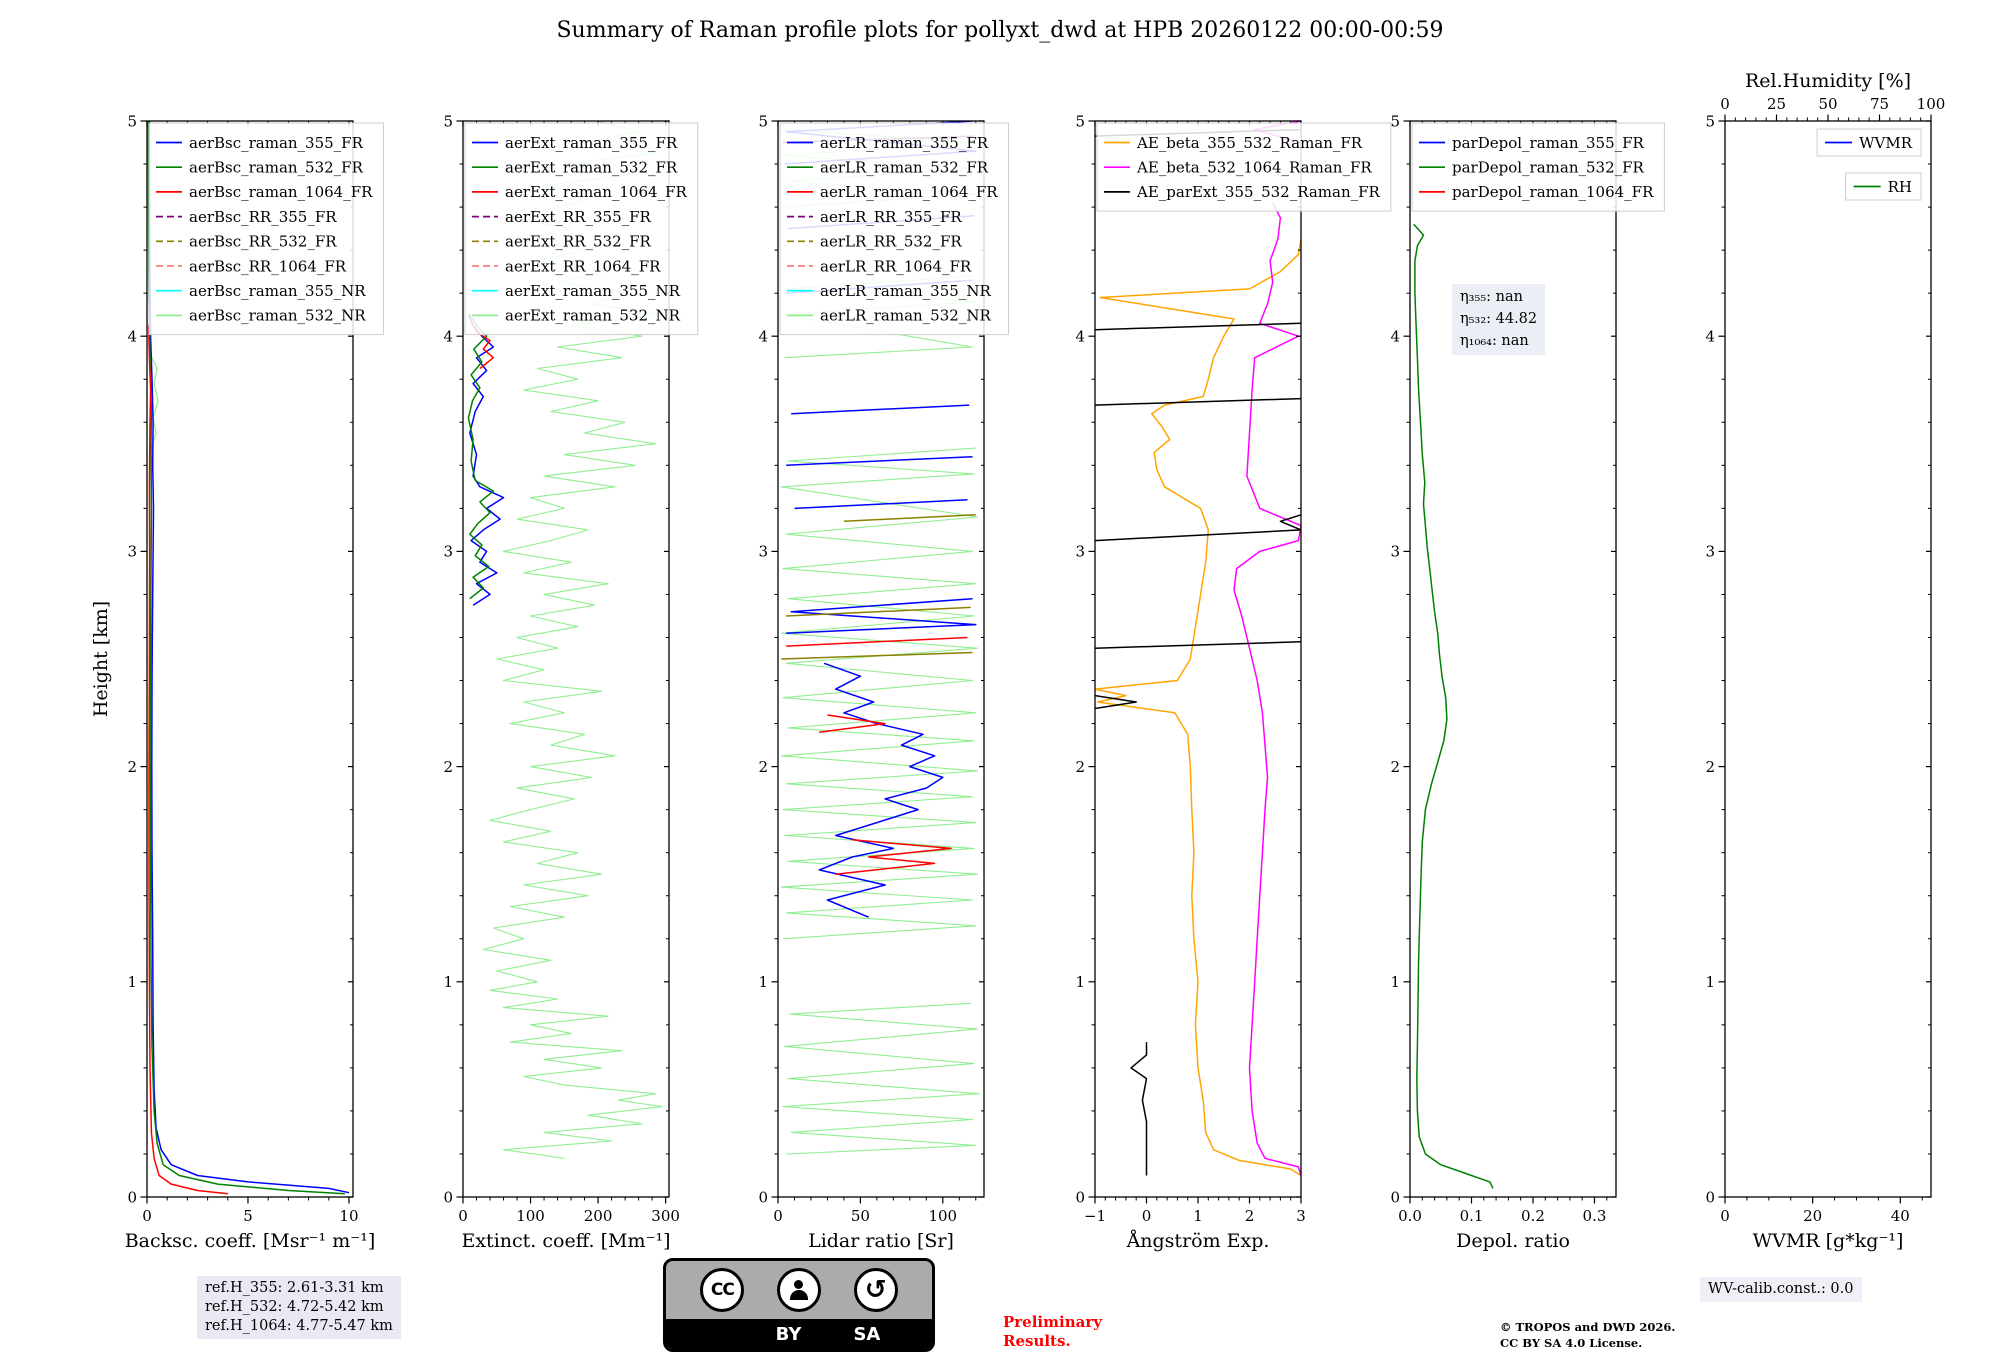 The image size is (2000, 1360). I want to click on svg-text: 25, so click(1776, 104).